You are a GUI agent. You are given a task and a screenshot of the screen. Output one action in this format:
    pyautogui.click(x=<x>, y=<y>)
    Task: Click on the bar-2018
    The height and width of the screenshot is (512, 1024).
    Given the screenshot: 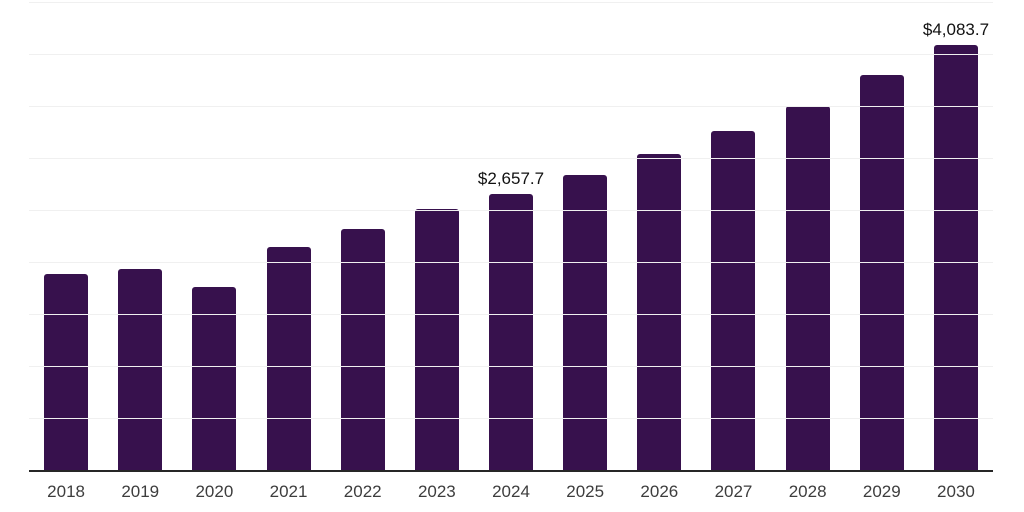 What is the action you would take?
    pyautogui.click(x=66, y=371)
    